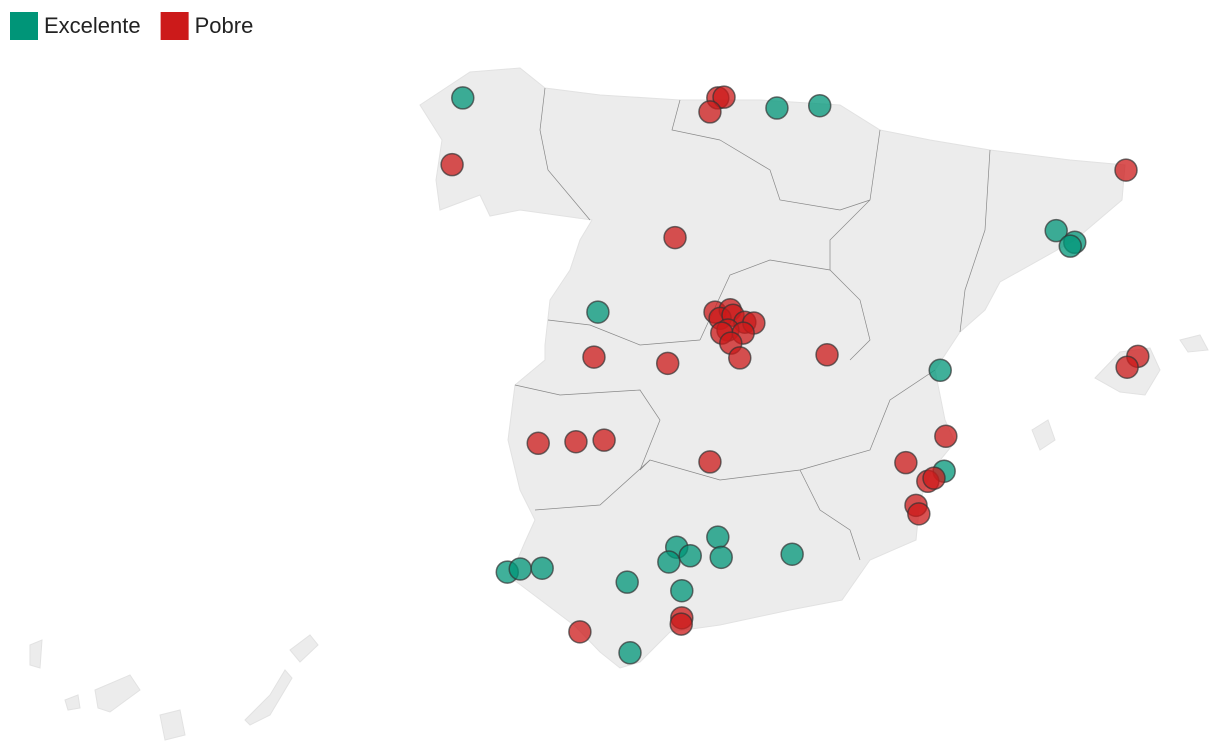 Image resolution: width=1220 pixels, height=754 pixels. Describe the element at coordinates (224, 25) in the screenshot. I see `legend-label: Pobre` at that location.